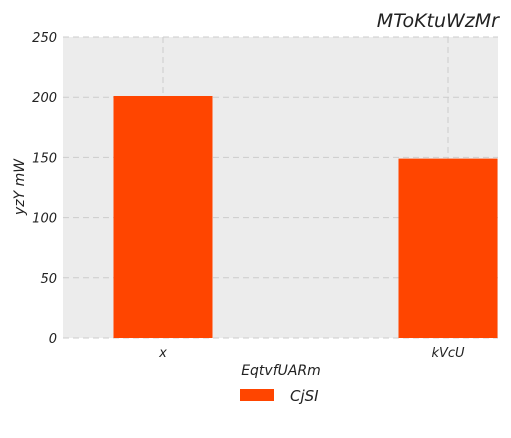  What do you see at coordinates (162, 353) in the screenshot?
I see `x-tick-label: x` at bounding box center [162, 353].